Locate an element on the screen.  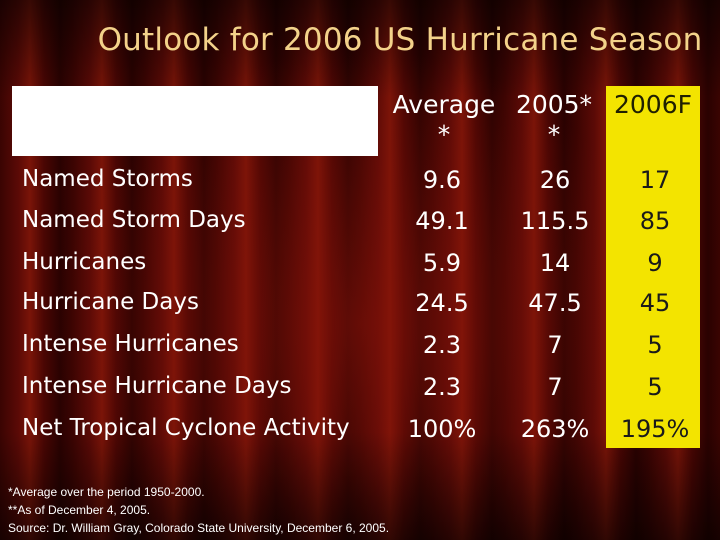
column-header-2006f-label: 2006F is located at coordinates (652, 104).